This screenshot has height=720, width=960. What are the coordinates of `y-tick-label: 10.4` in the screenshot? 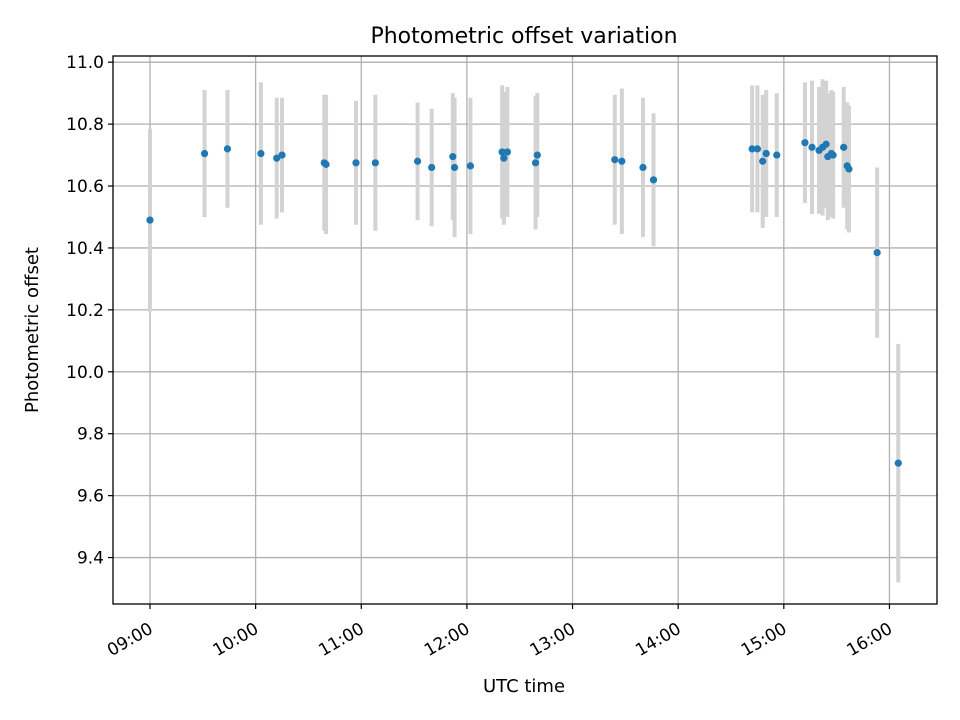 It's located at (85, 249).